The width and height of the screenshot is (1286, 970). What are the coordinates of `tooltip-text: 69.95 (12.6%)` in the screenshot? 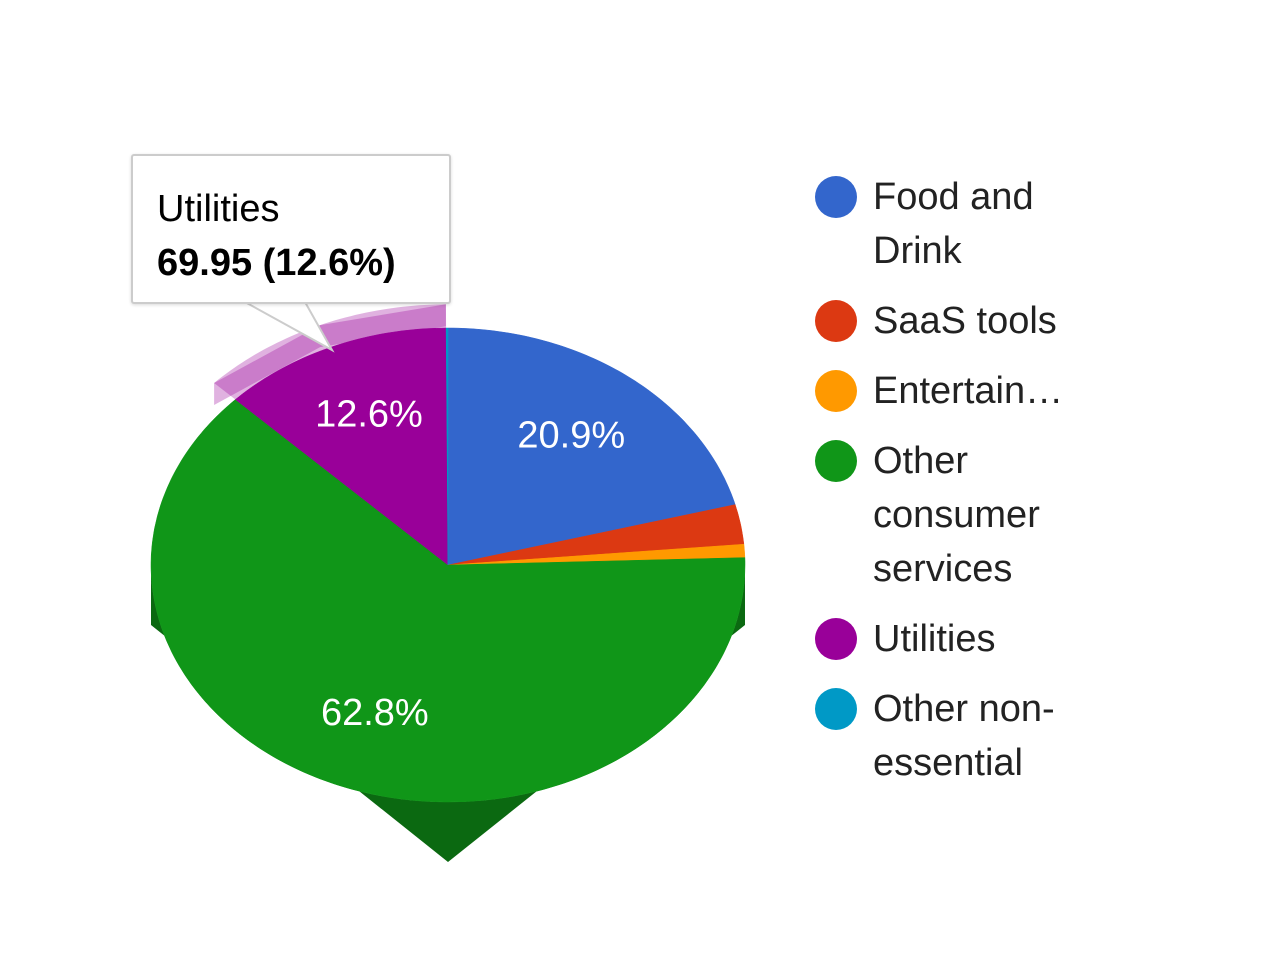 It's located at (276, 263).